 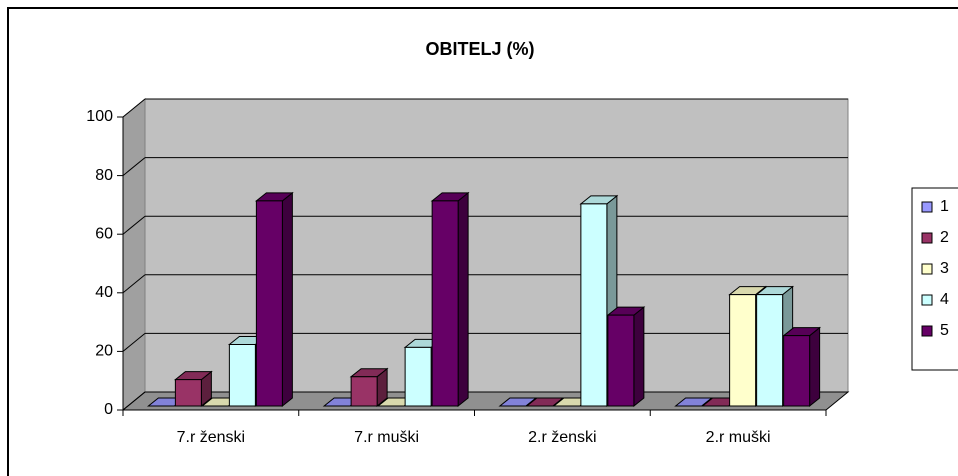 I want to click on legend-label: 1, so click(x=944, y=206).